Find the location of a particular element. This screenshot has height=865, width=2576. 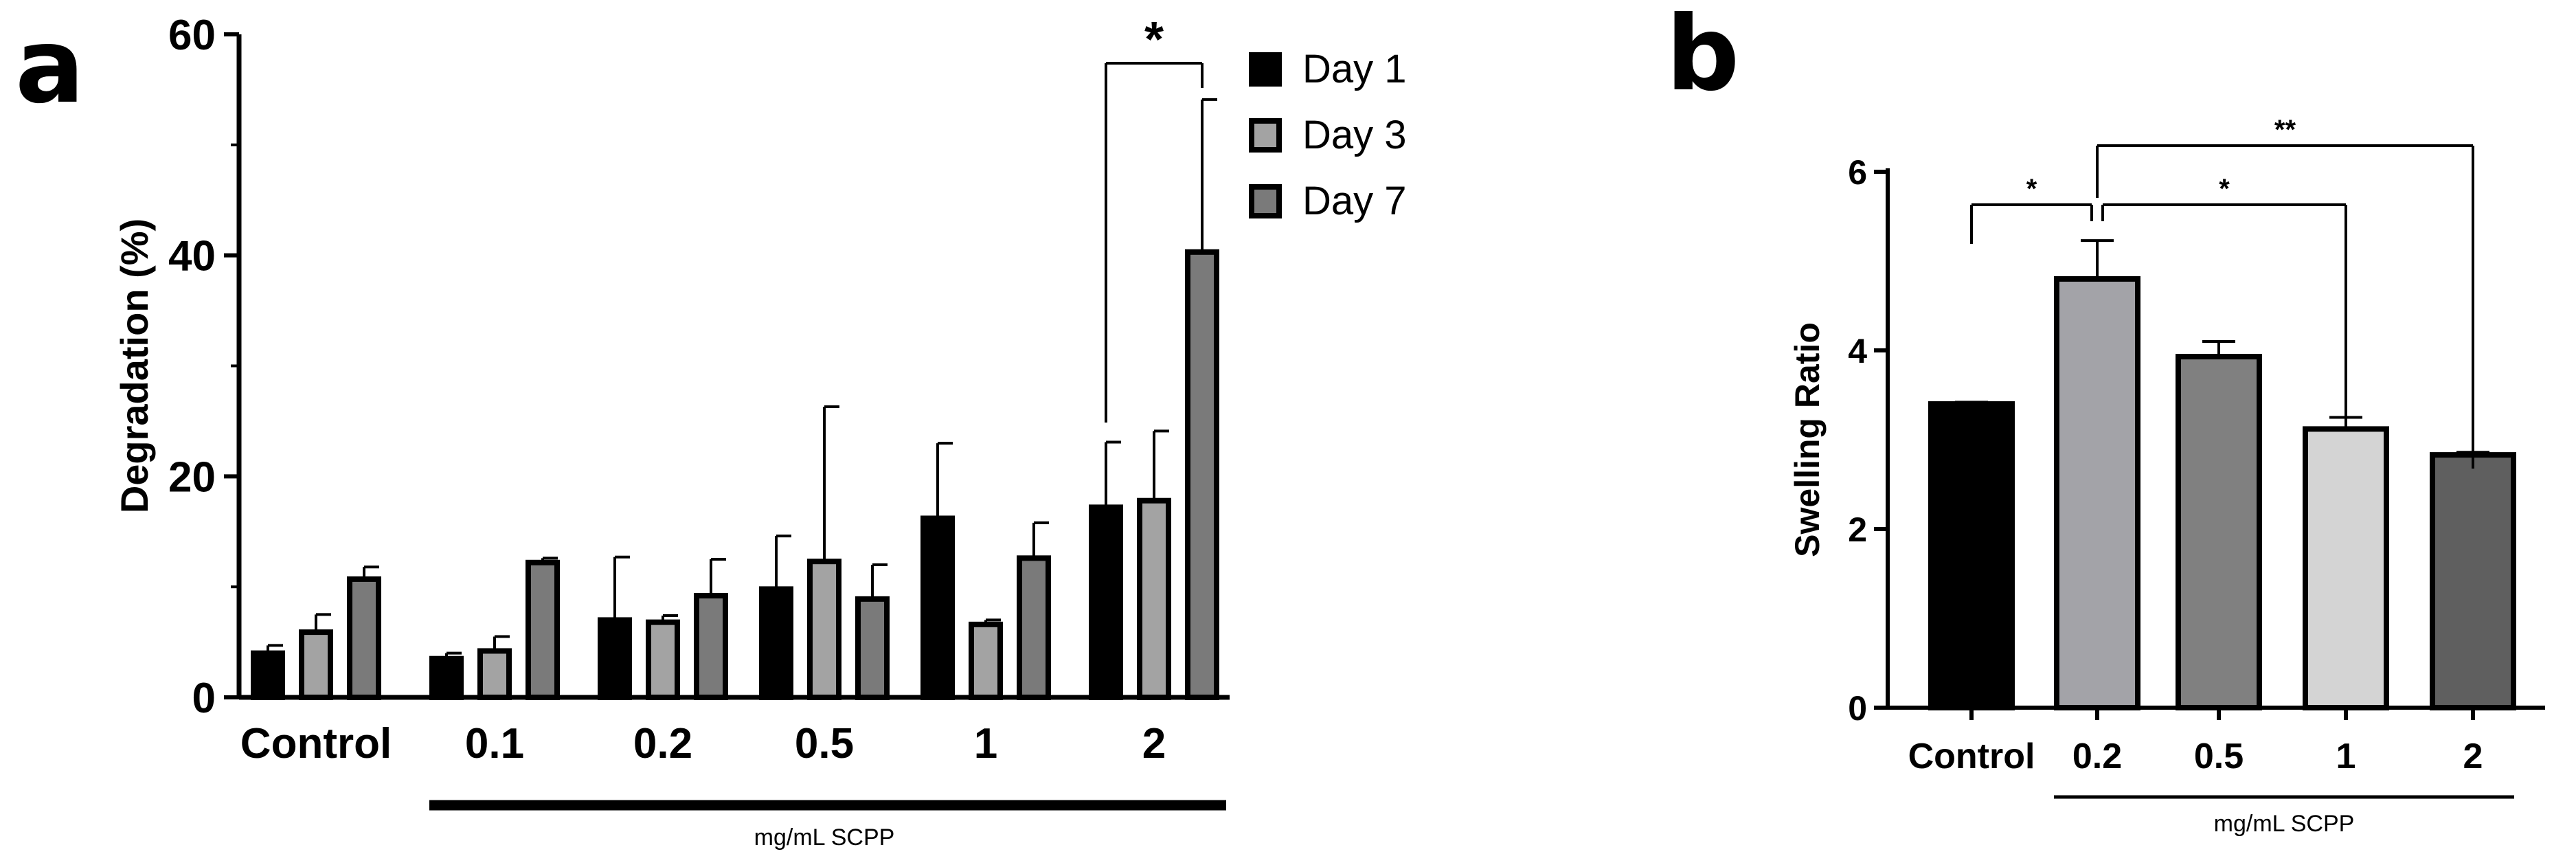

panel-a-letter: a is located at coordinates (49, 67).